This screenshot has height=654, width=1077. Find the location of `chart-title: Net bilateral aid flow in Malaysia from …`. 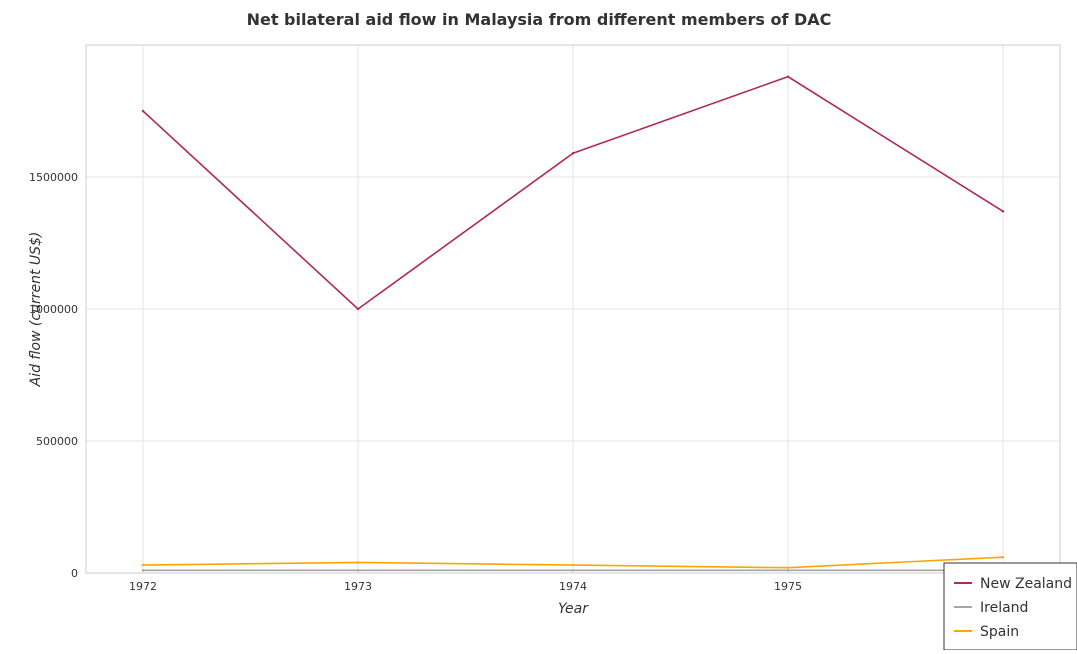

chart-title: Net bilateral aid flow in Malaysia from … is located at coordinates (539, 19).